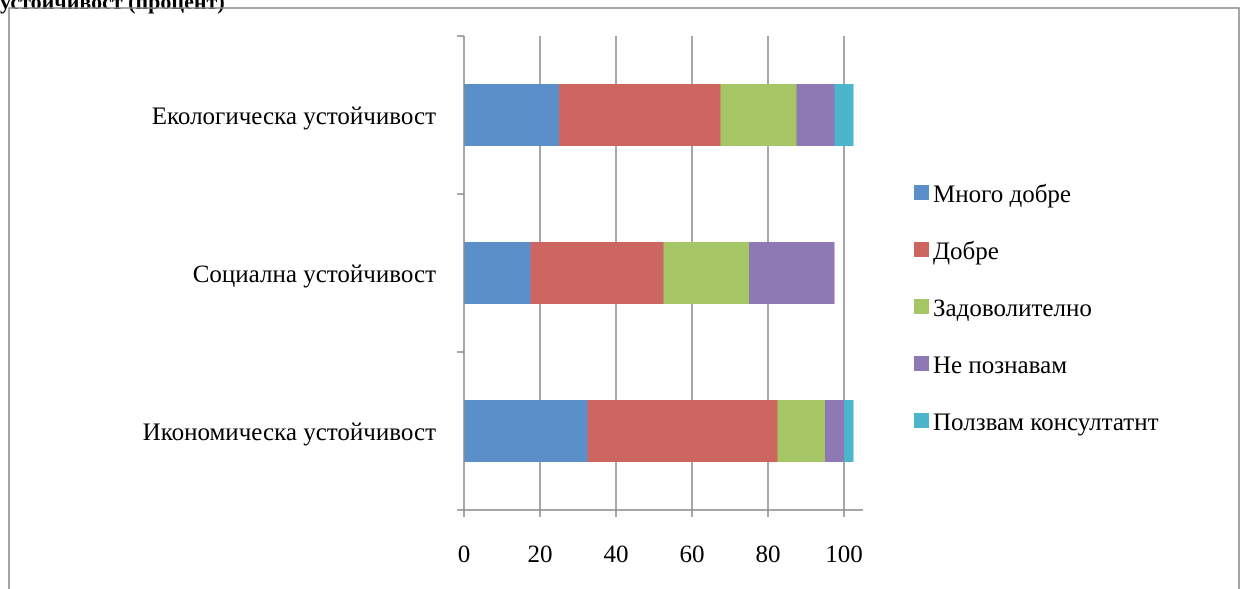 The width and height of the screenshot is (1244, 589). I want to click on category-label: Социална устойчивост, so click(314, 274).